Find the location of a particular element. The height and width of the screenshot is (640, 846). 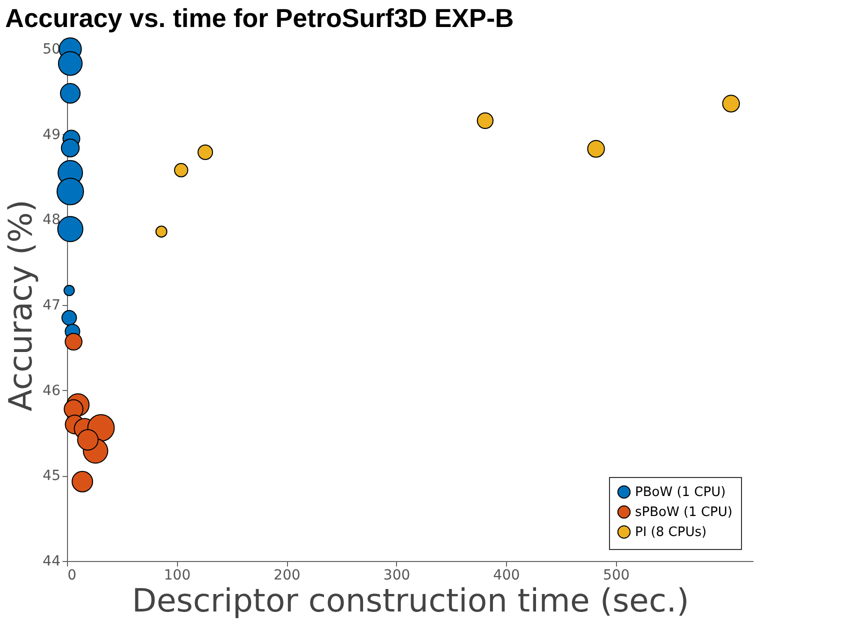

legend-label: sPBoW (1 CPU) is located at coordinates (683, 512).